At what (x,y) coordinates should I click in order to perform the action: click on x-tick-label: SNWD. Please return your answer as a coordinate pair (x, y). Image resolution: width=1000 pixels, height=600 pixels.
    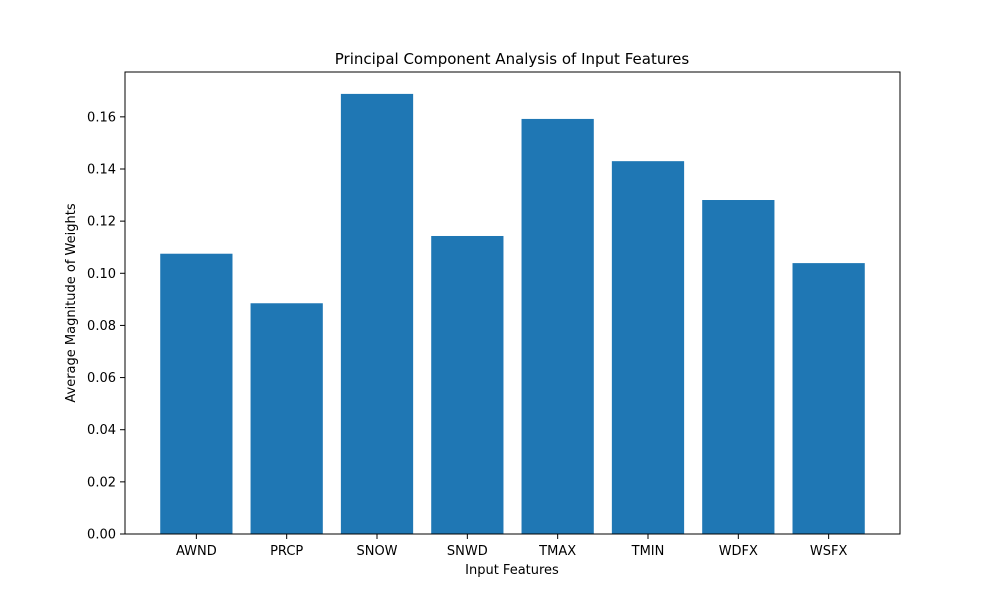
    Looking at the image, I should click on (467, 551).